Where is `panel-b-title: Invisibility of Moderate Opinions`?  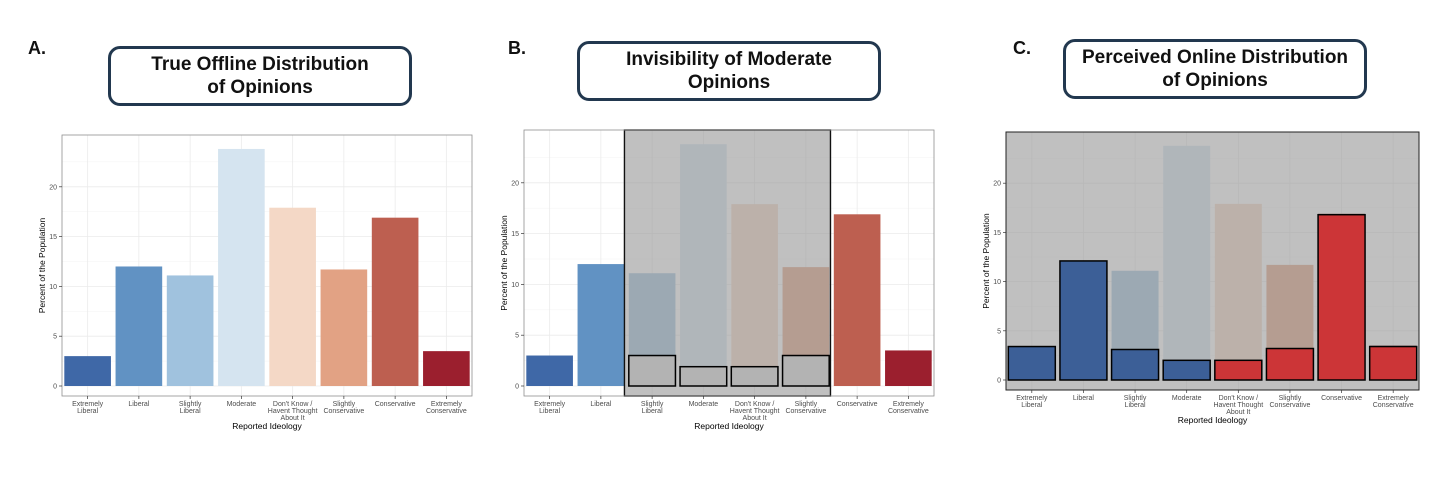
panel-b-title: Invisibility of Moderate Opinions is located at coordinates (729, 71).